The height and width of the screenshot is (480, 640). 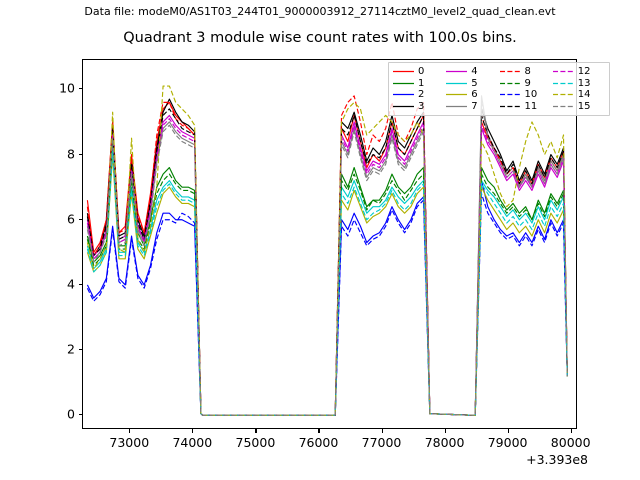 I want to click on legend-entry: 13, so click(x=578, y=83).